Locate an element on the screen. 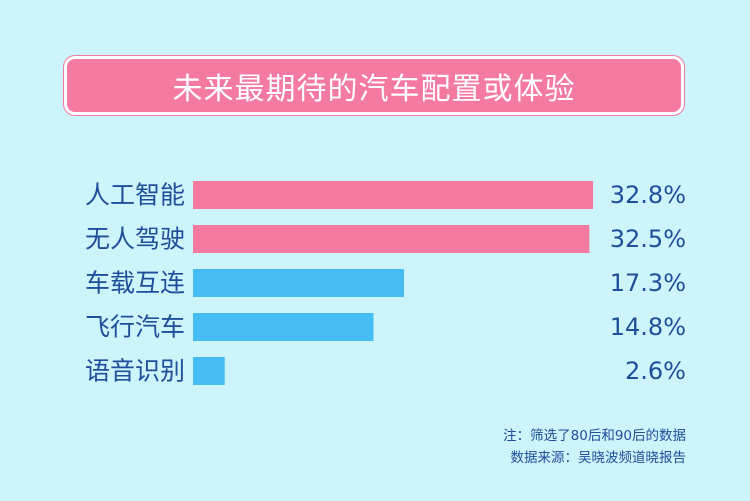  value-label: 32.5% is located at coordinates (648, 239).